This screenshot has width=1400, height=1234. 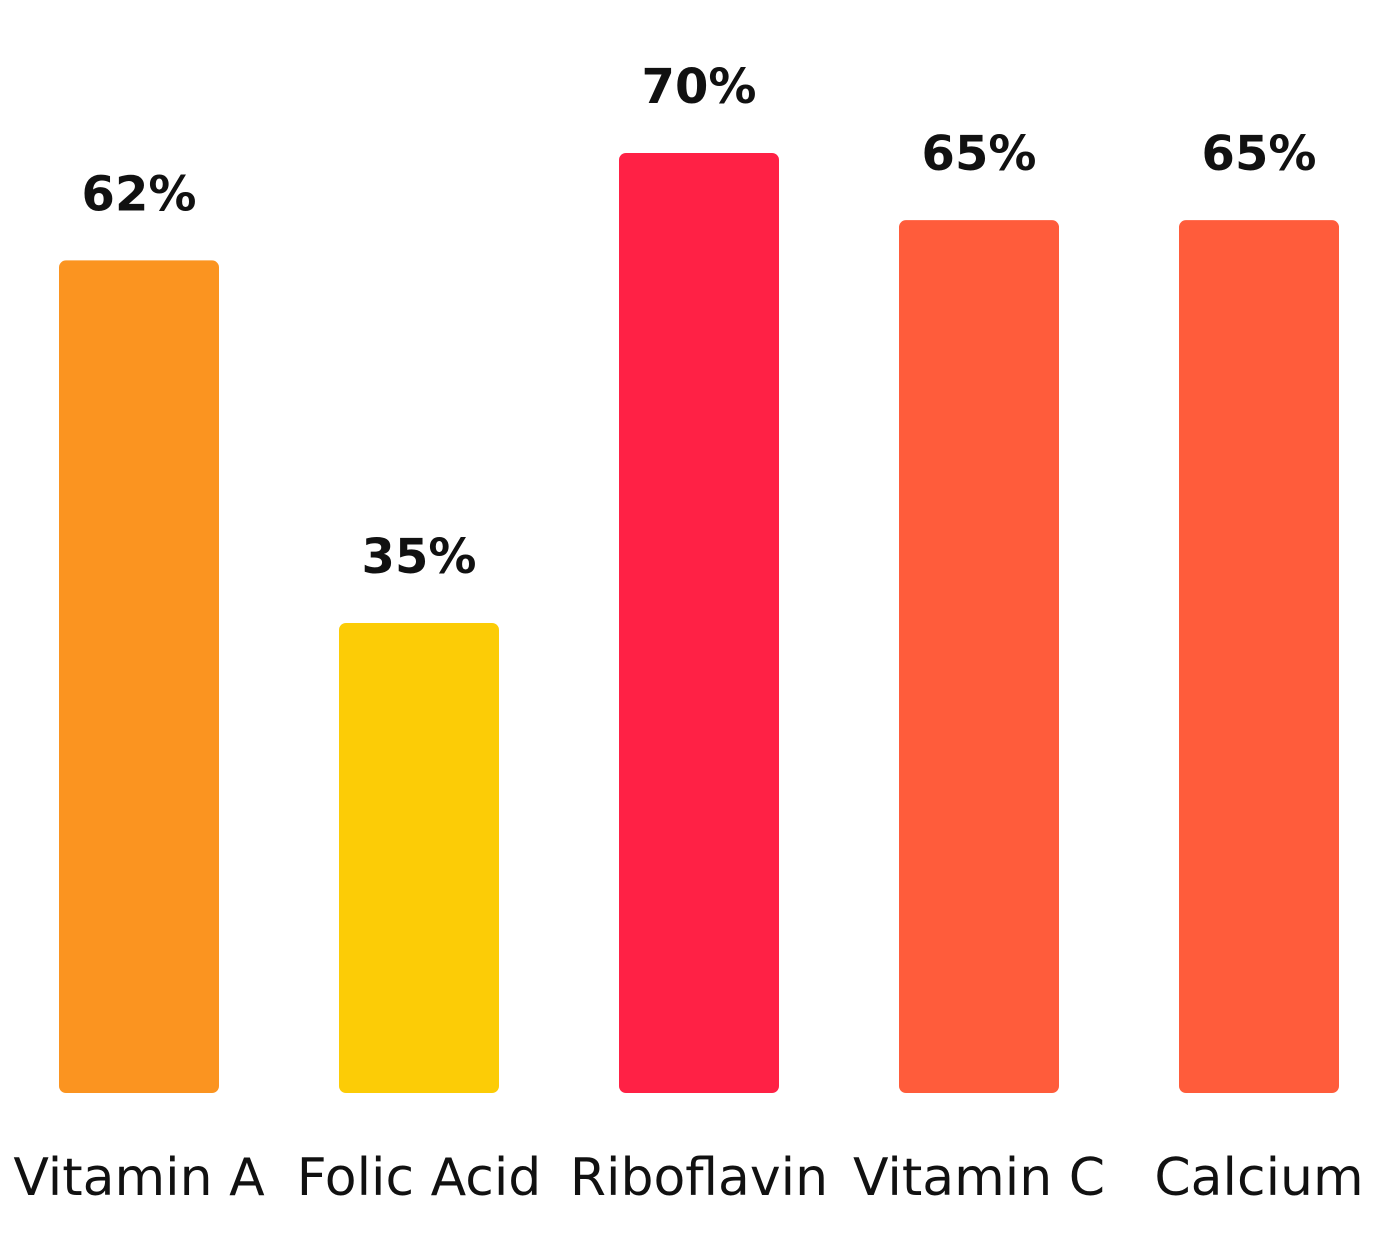 I want to click on bar-vitamin-c, so click(x=979, y=657).